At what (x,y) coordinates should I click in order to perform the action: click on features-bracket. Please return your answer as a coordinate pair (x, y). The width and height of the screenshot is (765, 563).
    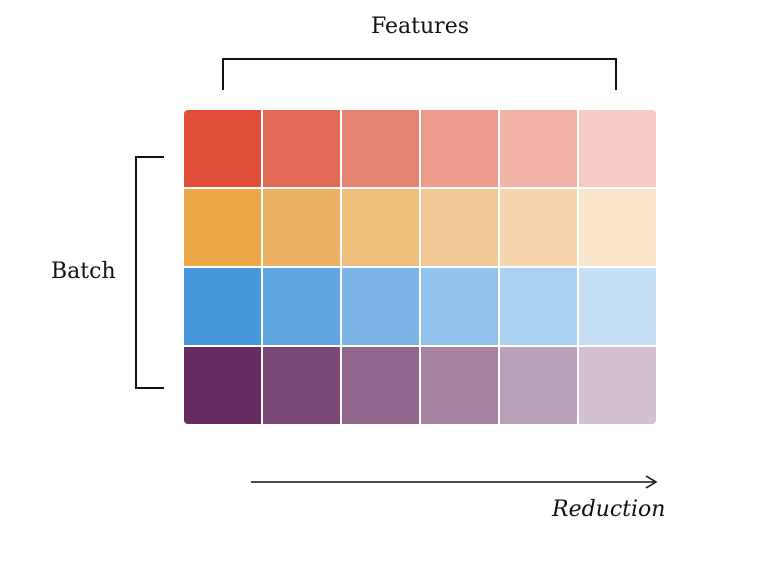
    Looking at the image, I should click on (419, 74).